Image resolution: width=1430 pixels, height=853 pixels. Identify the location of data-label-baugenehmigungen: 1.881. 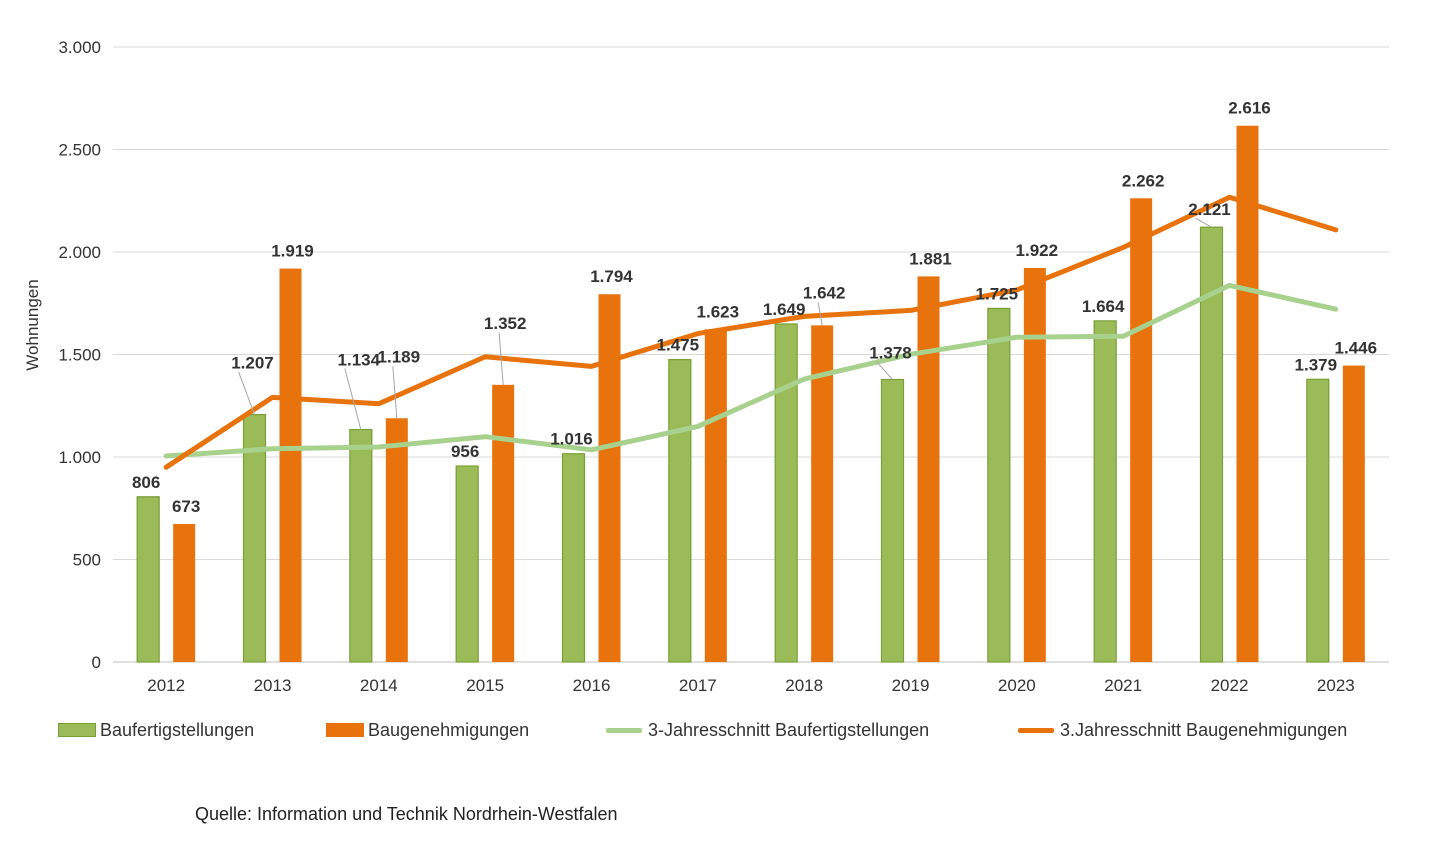
(930, 258).